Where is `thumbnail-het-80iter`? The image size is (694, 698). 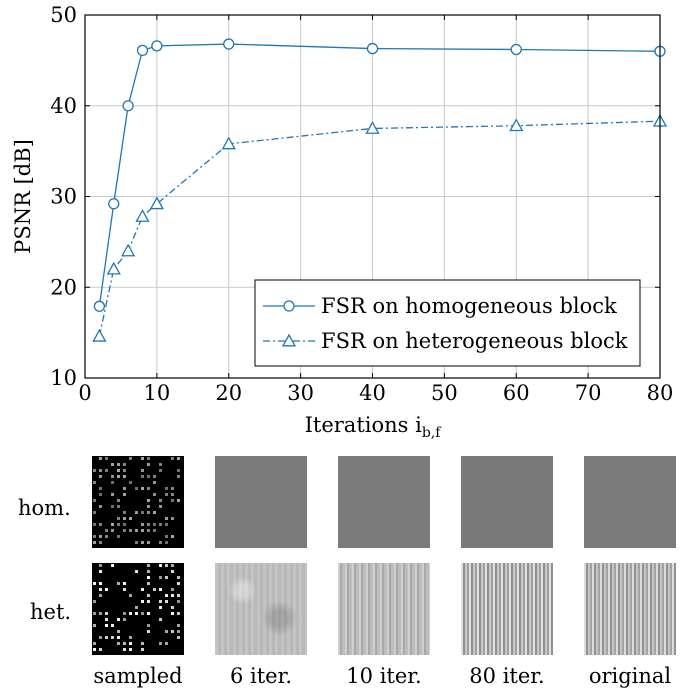 thumbnail-het-80iter is located at coordinates (507, 609).